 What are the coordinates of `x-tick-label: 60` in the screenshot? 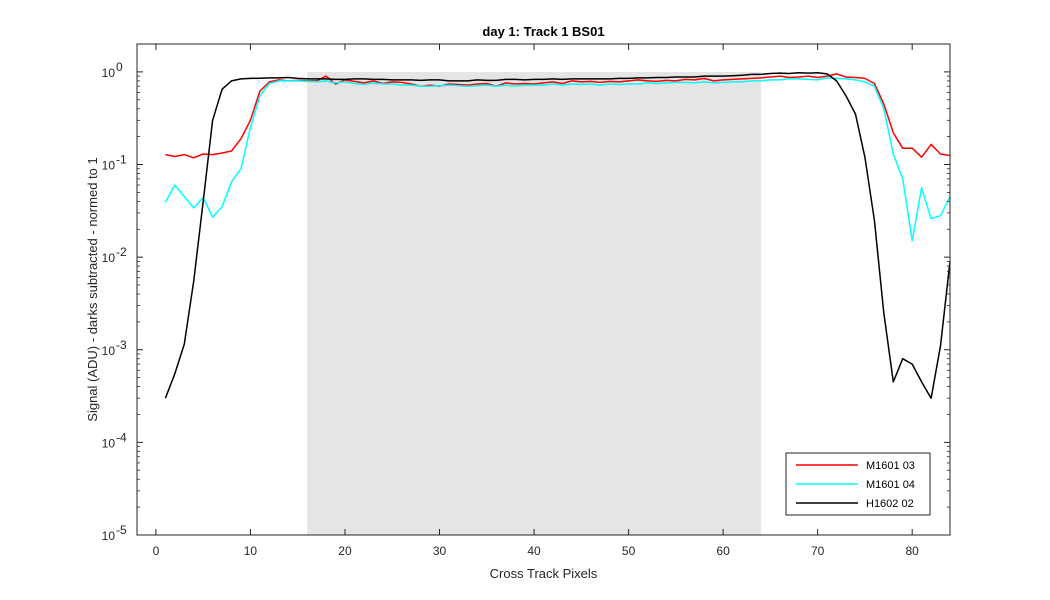 It's located at (723, 551).